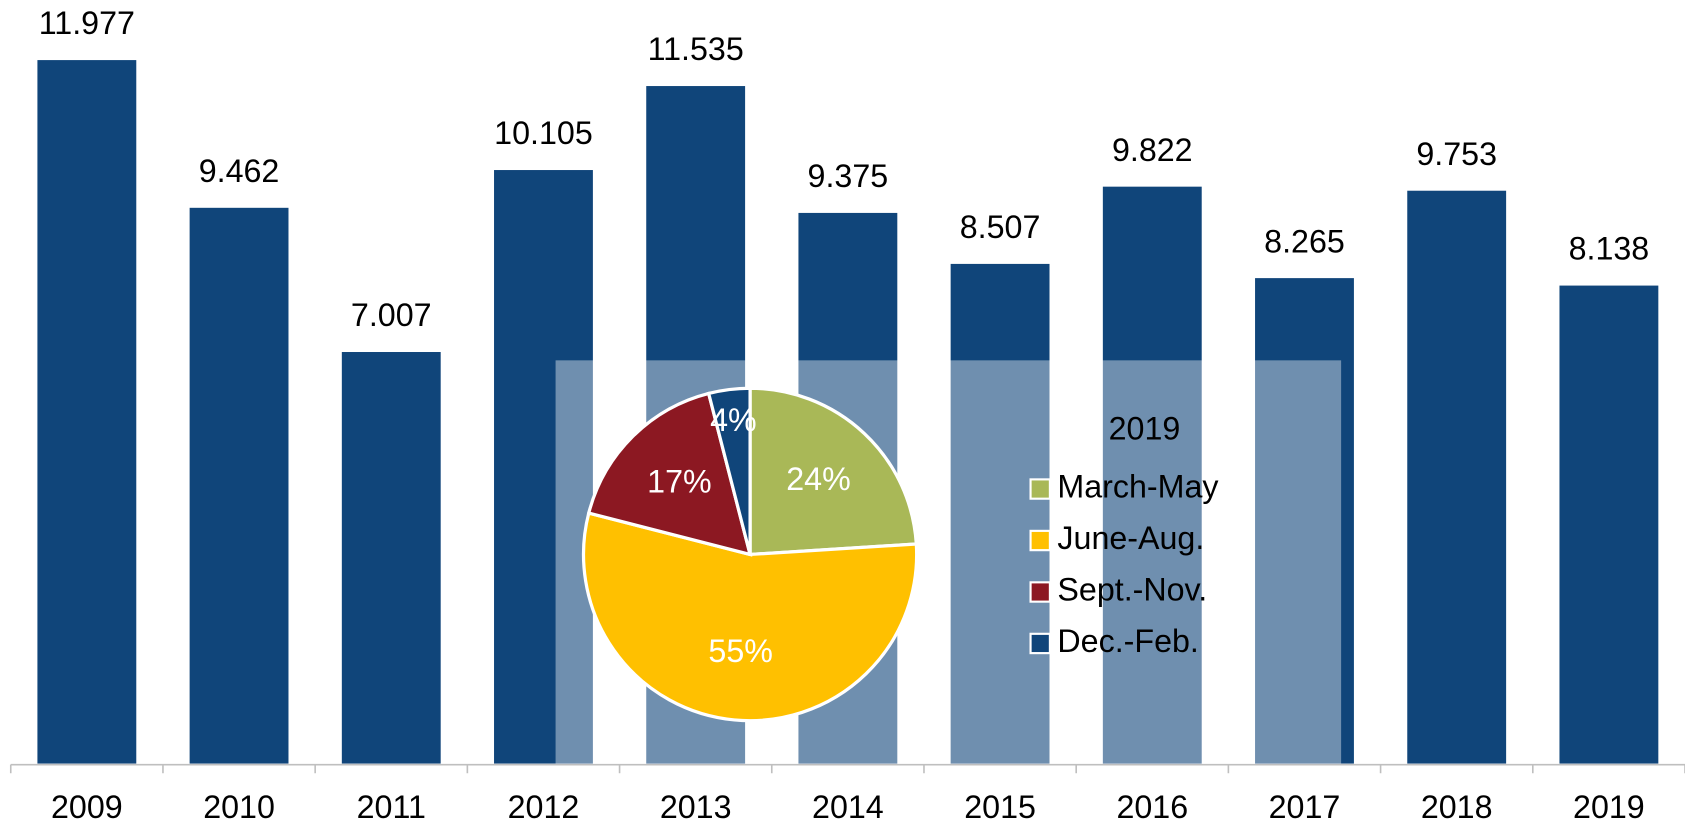 Image resolution: width=1685 pixels, height=829 pixels. Describe the element at coordinates (1000, 807) in the screenshot. I see `x-tick-label: 2015` at that location.